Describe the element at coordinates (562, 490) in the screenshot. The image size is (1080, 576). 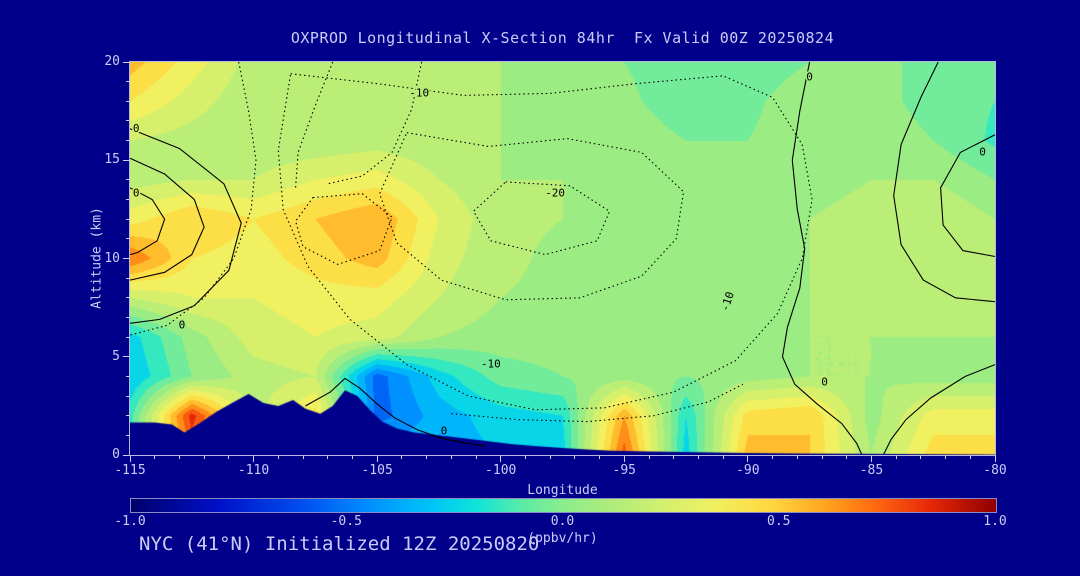
I see `x-axis-title: Longitude` at that location.